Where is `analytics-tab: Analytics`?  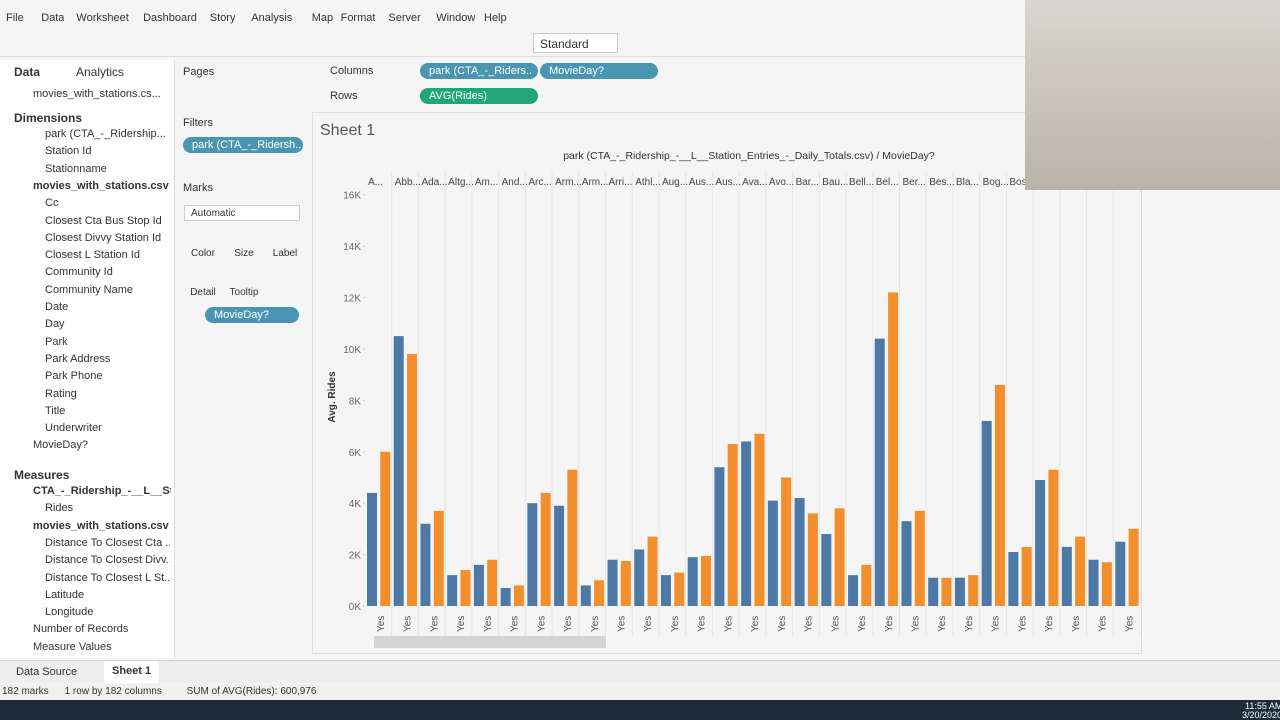
analytics-tab: Analytics is located at coordinates (100, 72).